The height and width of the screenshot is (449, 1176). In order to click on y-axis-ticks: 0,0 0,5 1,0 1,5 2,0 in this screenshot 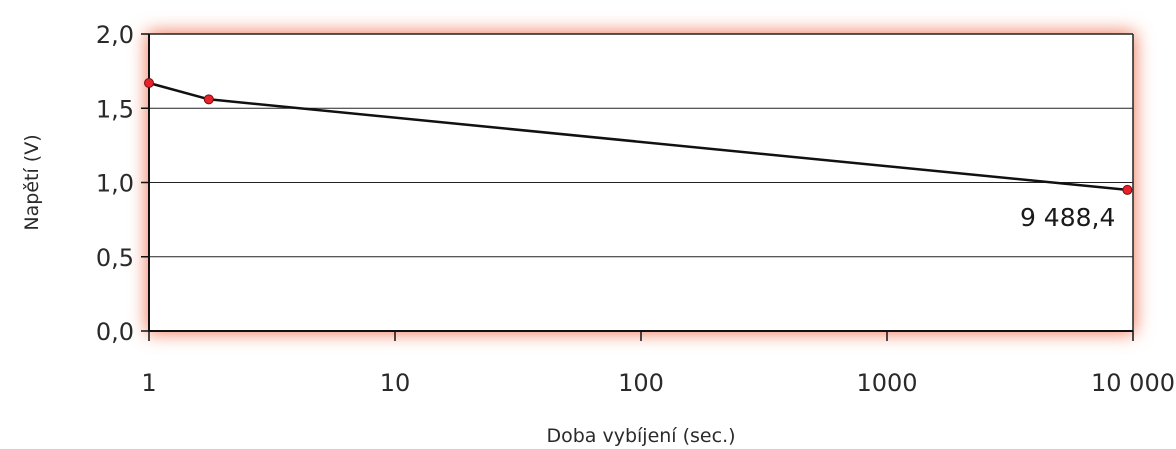, I will do `click(122, 183)`.